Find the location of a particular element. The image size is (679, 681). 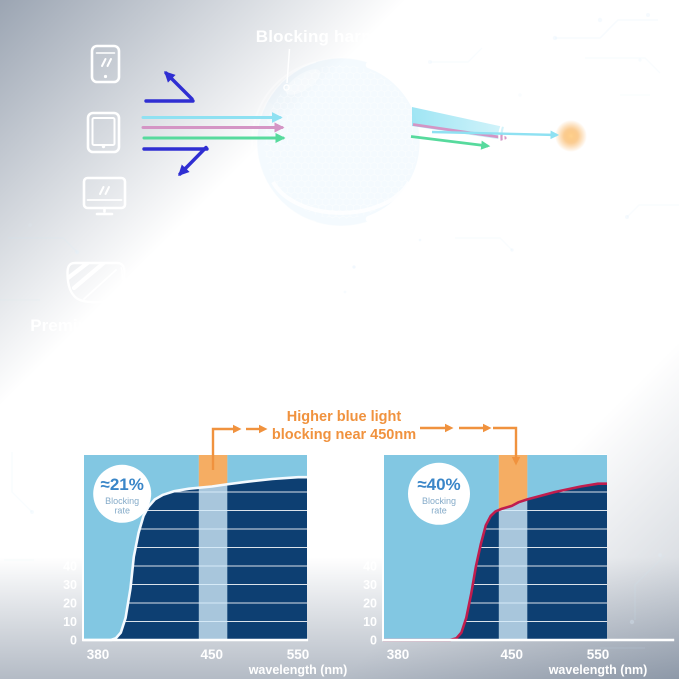

band-annotation: Higher blue light blocking near 450nm is located at coordinates (344, 426).